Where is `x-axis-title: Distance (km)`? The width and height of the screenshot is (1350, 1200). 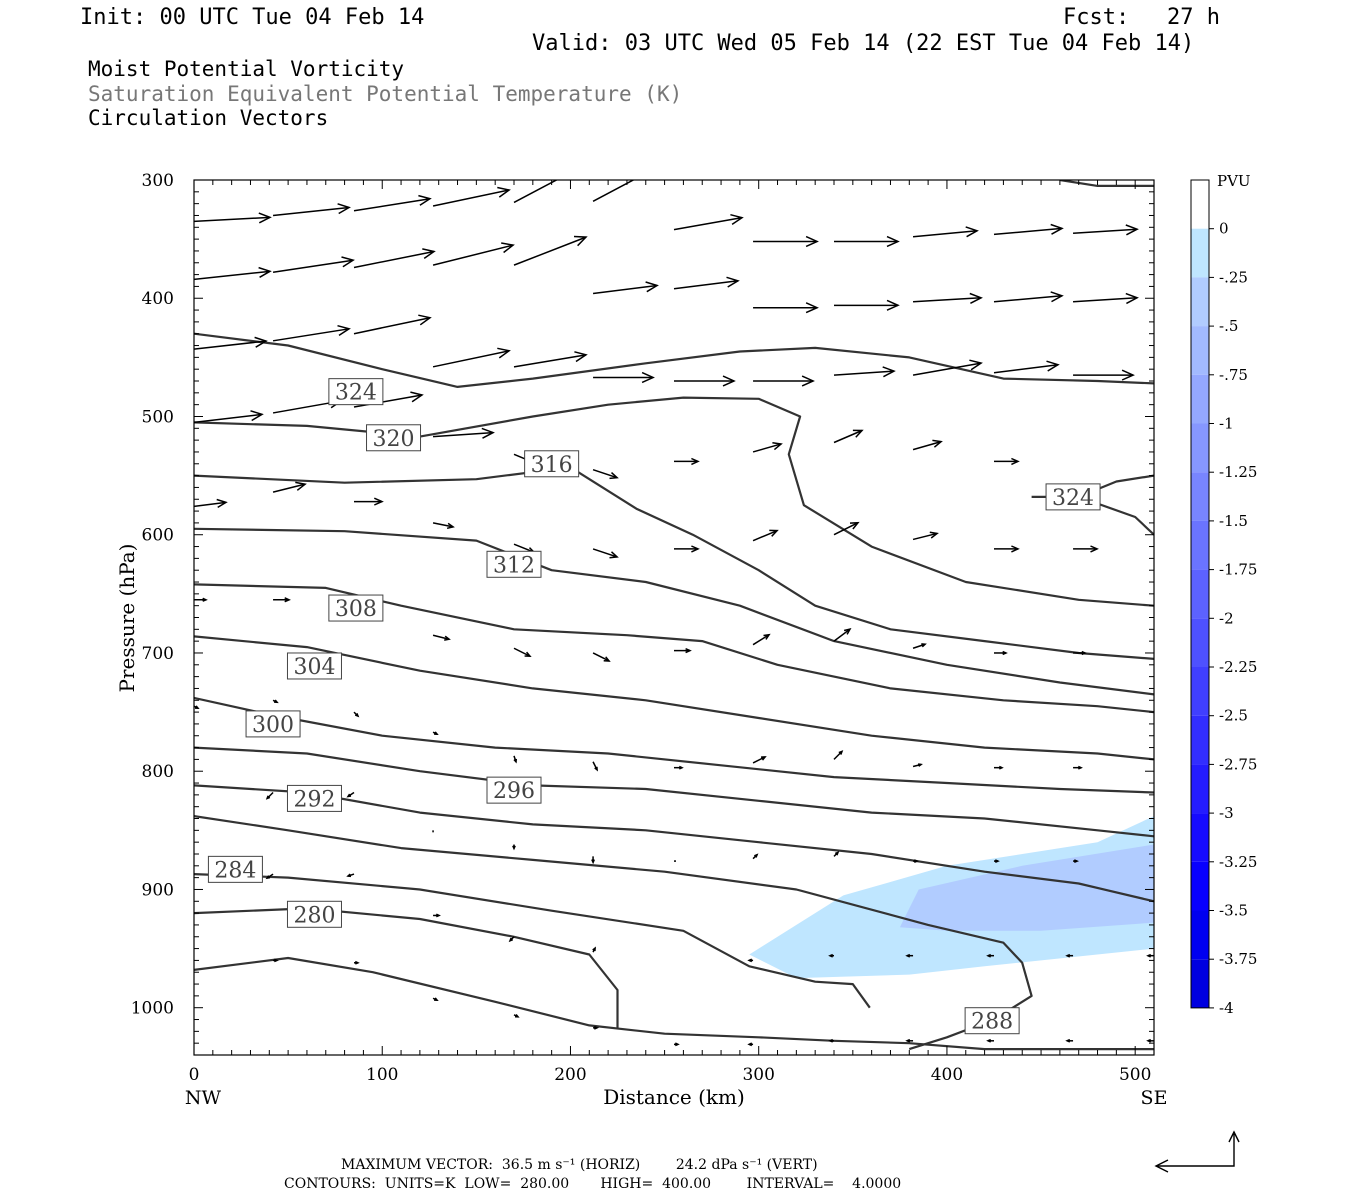 x-axis-title: Distance (km) is located at coordinates (674, 1097).